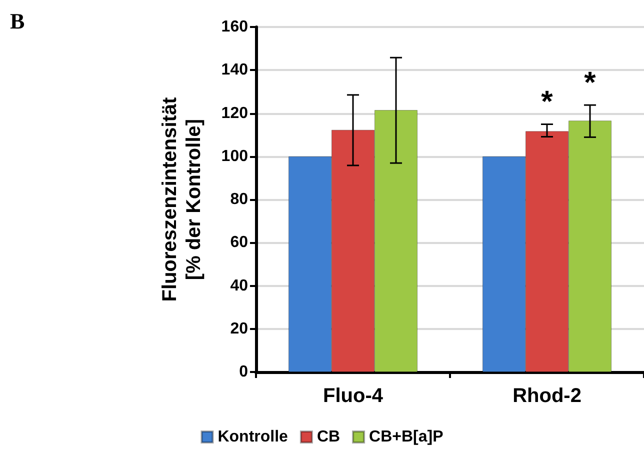 The width and height of the screenshot is (644, 452). What do you see at coordinates (239, 243) in the screenshot?
I see `y-tick-label: 60` at bounding box center [239, 243].